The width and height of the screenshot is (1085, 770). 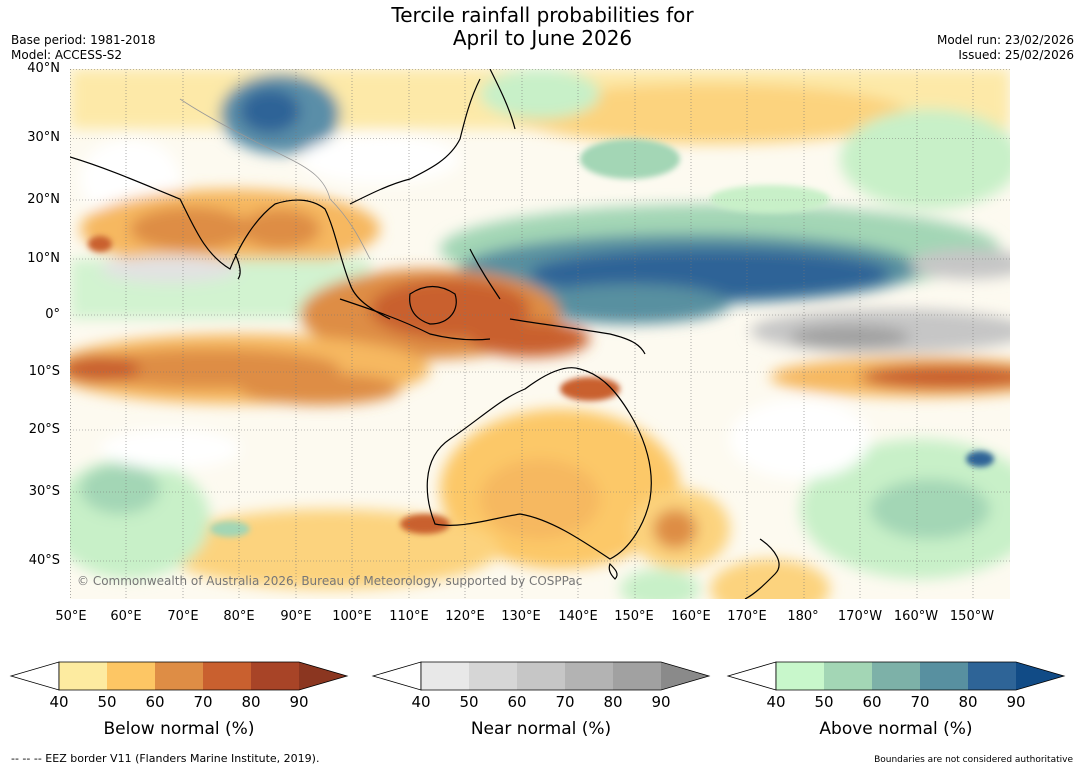 I want to click on below-tick: 70, so click(x=203, y=702).